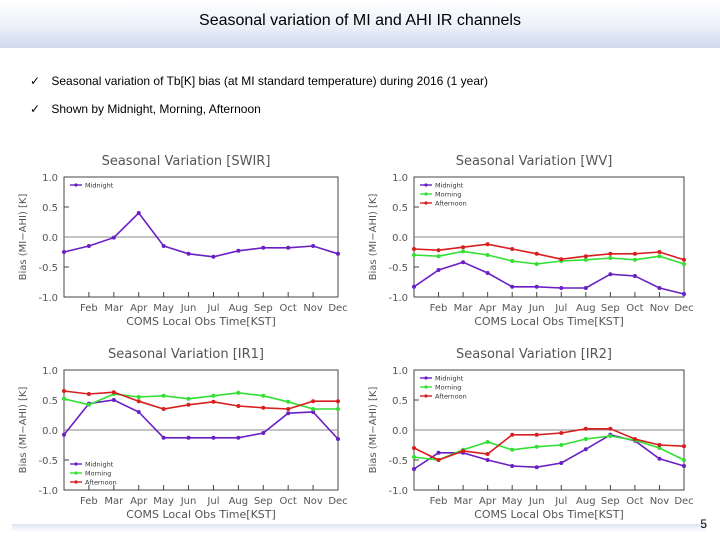 The width and height of the screenshot is (720, 540). Describe the element at coordinates (186, 354) in the screenshot. I see `chart-title: Seasonal Variation [IR1]` at that location.